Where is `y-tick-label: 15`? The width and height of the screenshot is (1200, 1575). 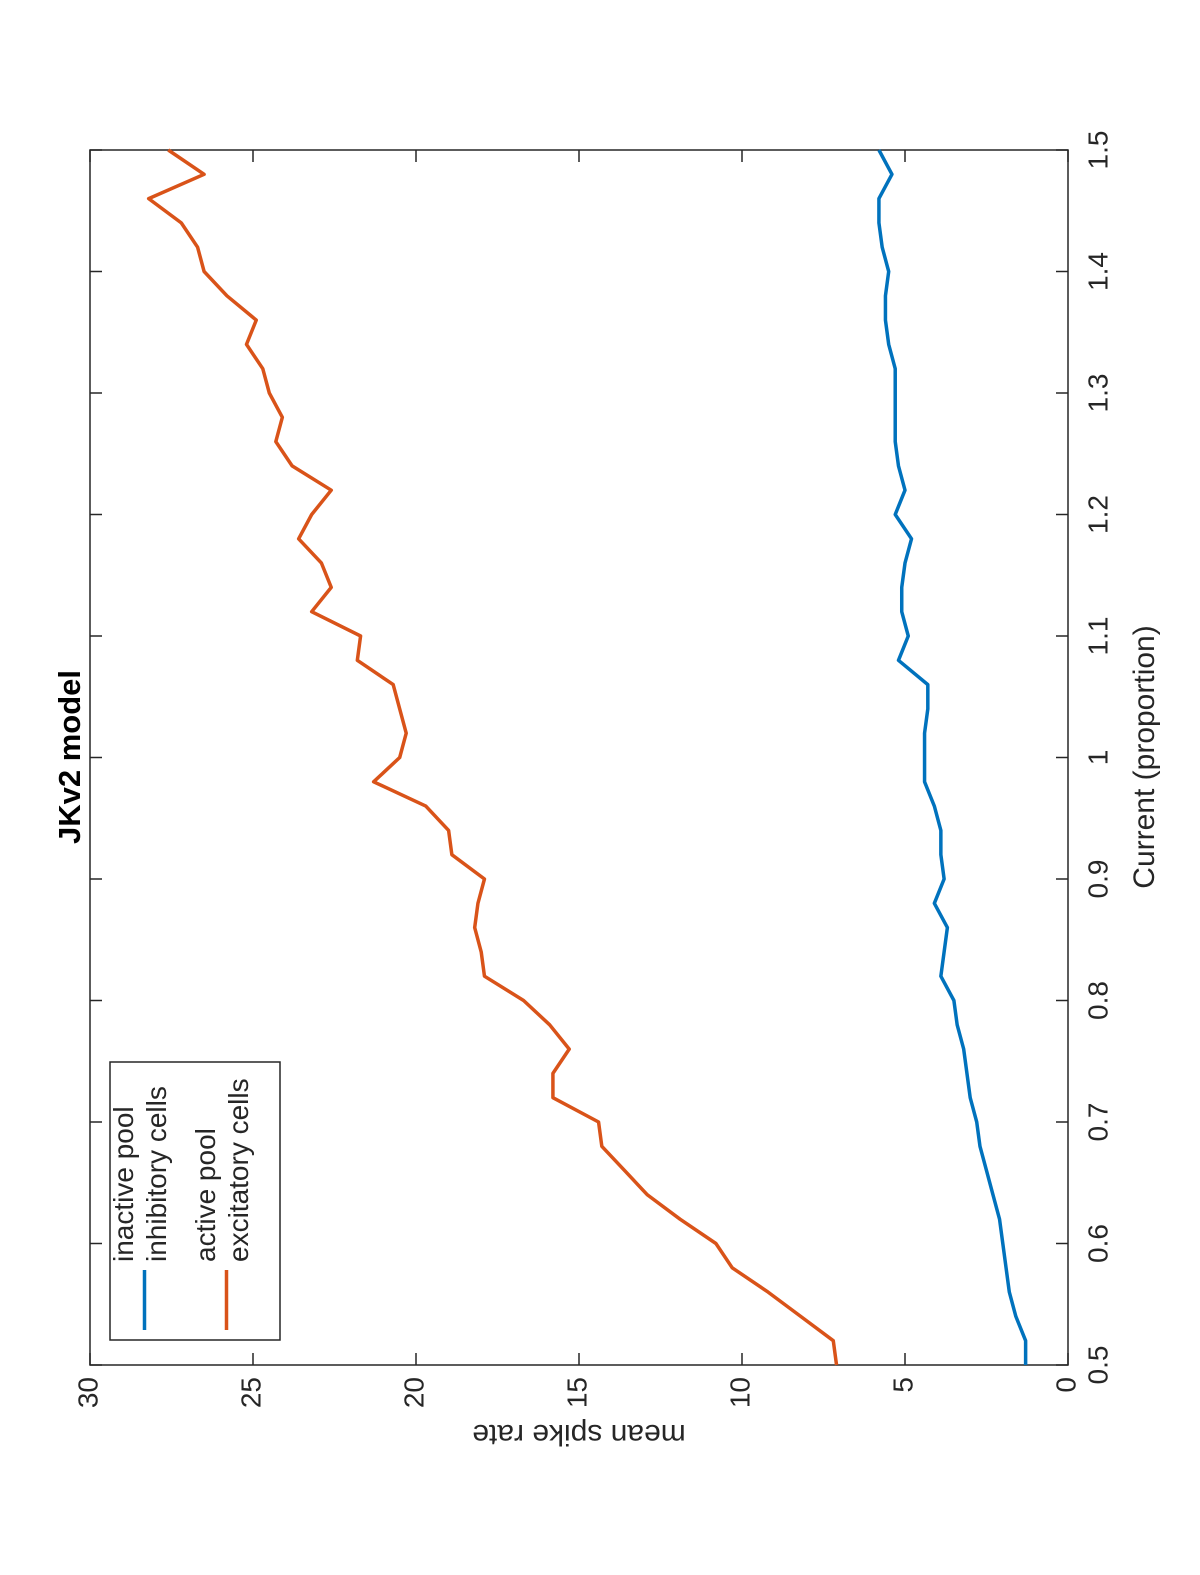 y-tick-label: 15 is located at coordinates (576, 1392).